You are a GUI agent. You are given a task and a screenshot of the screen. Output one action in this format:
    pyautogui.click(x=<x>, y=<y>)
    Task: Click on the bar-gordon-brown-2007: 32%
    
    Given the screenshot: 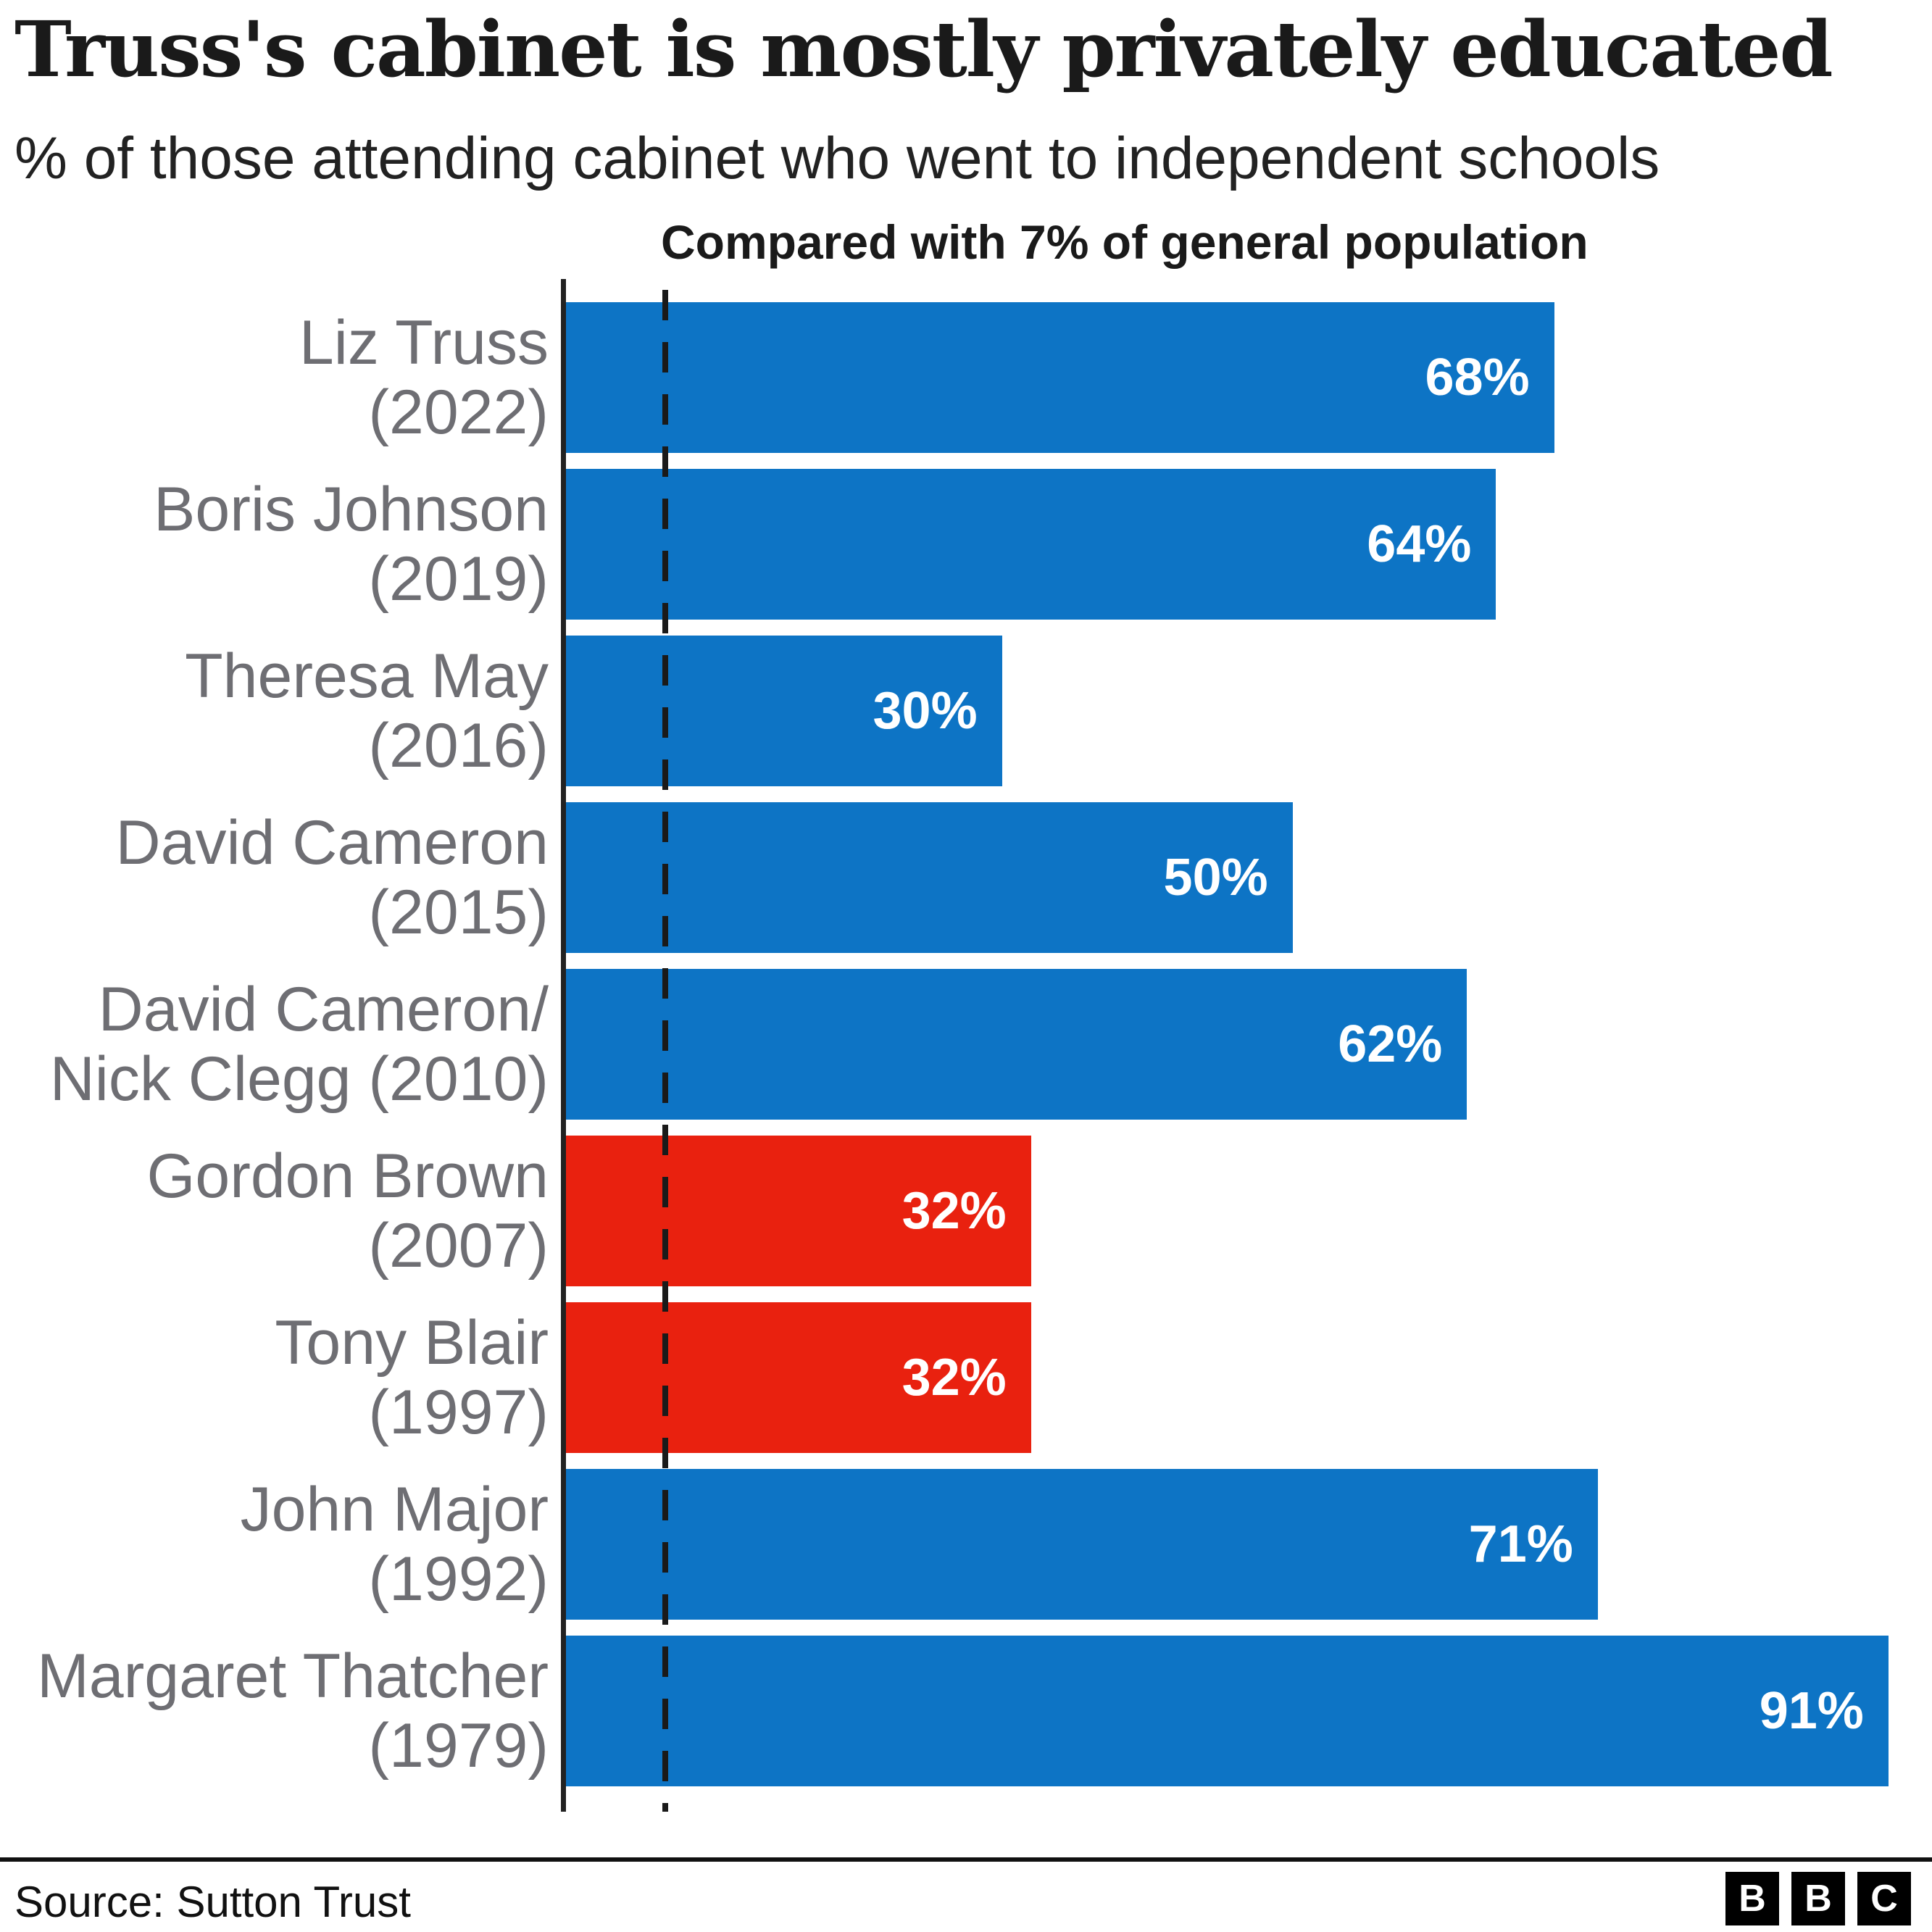 What is the action you would take?
    pyautogui.click(x=799, y=1211)
    